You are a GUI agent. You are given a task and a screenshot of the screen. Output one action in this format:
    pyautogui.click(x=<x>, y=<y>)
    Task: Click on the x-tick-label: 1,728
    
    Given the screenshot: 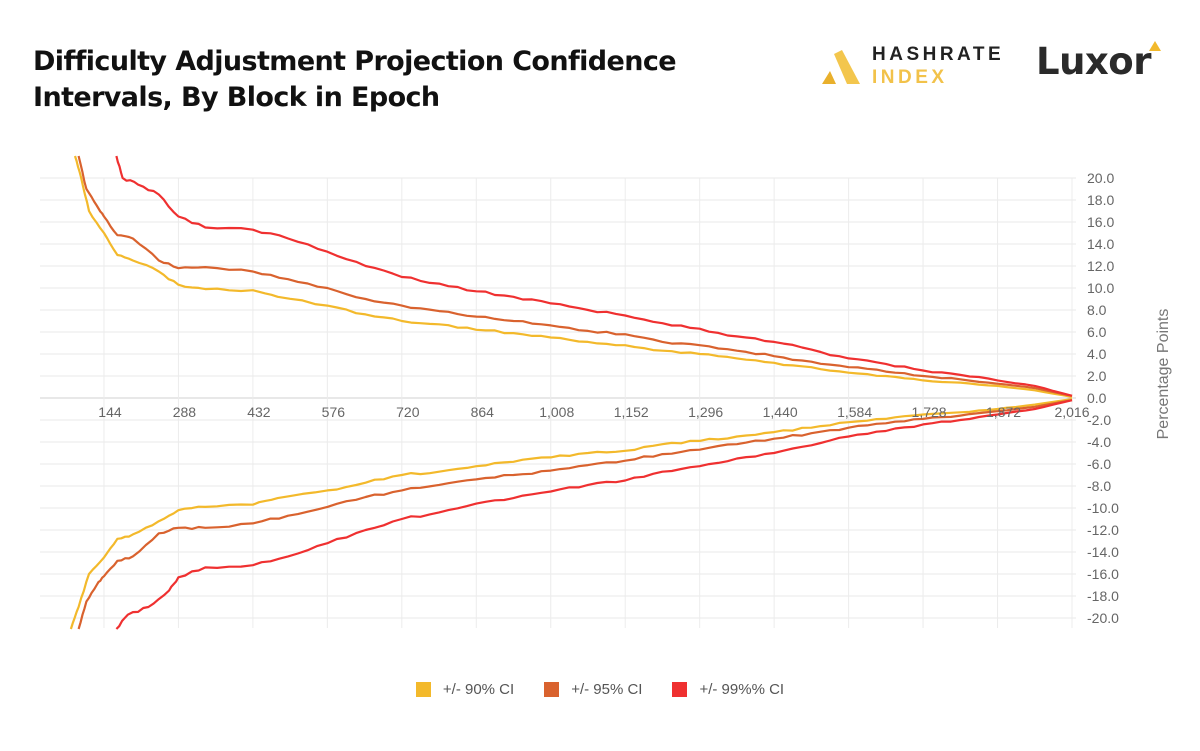 What is the action you would take?
    pyautogui.click(x=929, y=412)
    